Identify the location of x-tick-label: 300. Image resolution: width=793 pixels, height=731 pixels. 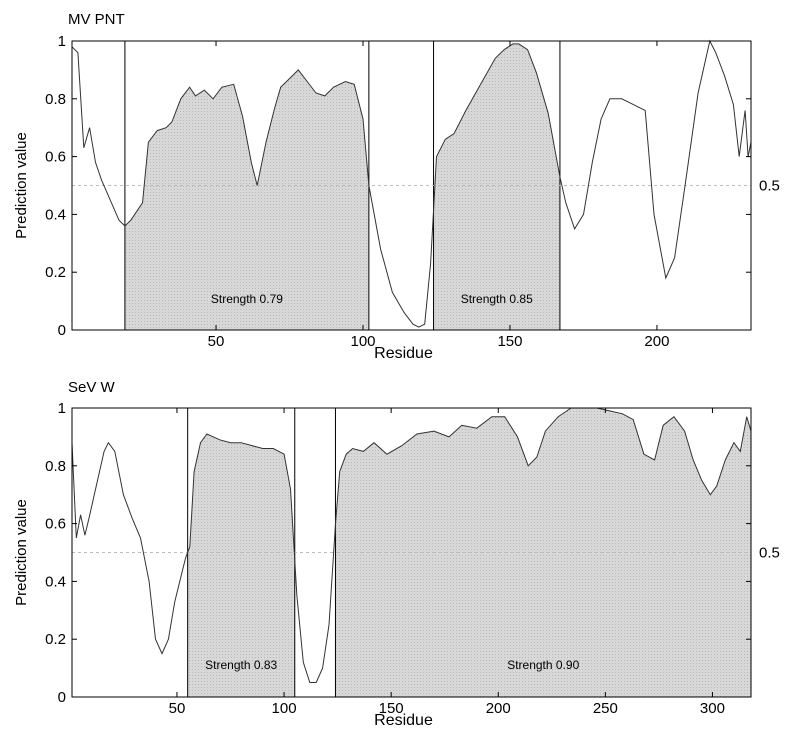
(712, 708).